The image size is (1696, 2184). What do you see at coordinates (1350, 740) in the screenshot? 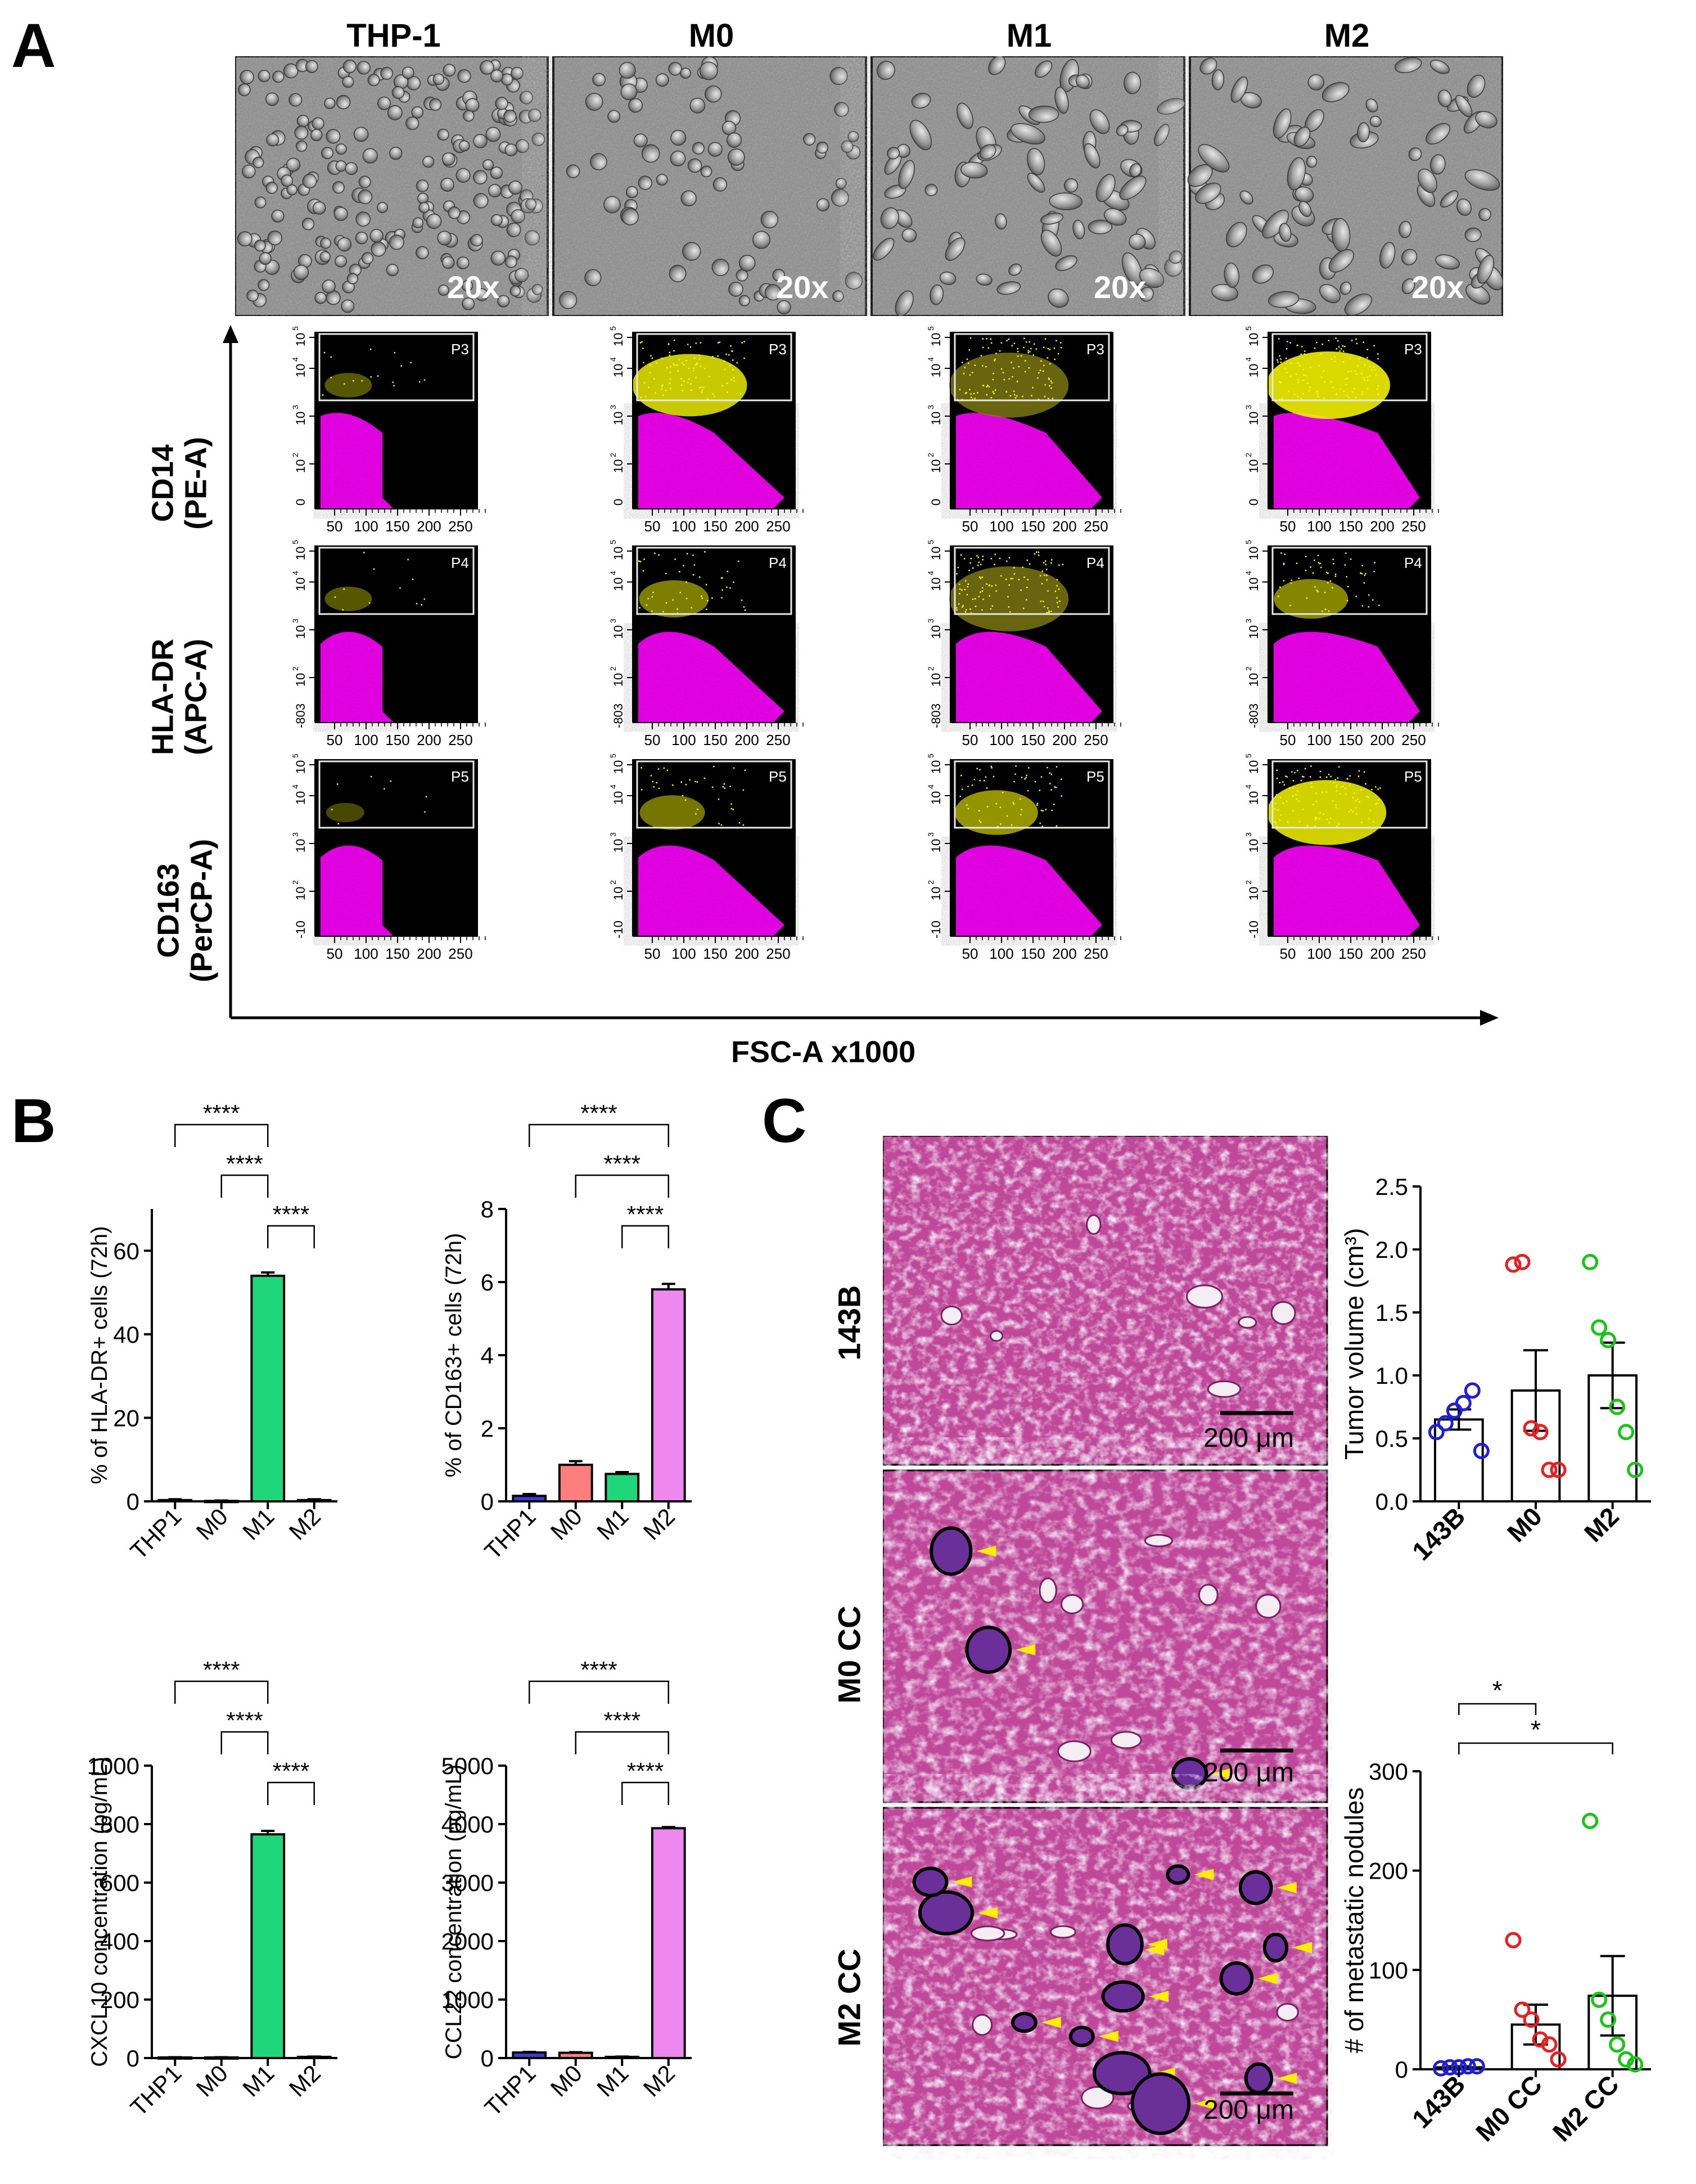
I see `flow-x-tick-label: 150` at bounding box center [1350, 740].